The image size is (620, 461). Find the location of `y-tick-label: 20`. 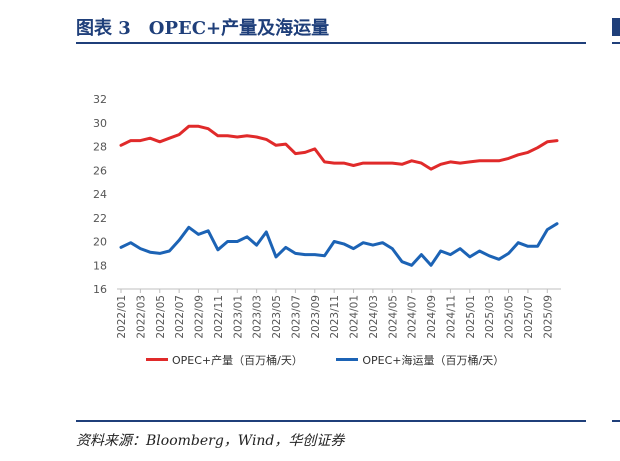

y-tick-label: 20 is located at coordinates (100, 242).